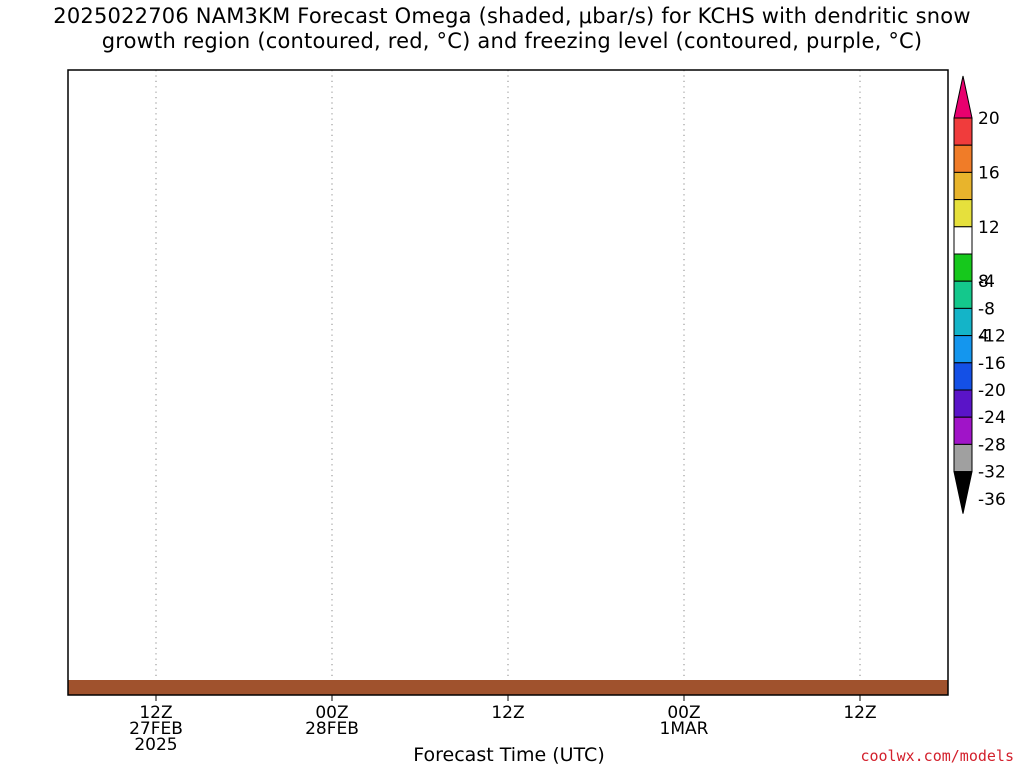 The height and width of the screenshot is (768, 1024). What do you see at coordinates (992, 445) in the screenshot?
I see `colorbar-label: -28` at bounding box center [992, 445].